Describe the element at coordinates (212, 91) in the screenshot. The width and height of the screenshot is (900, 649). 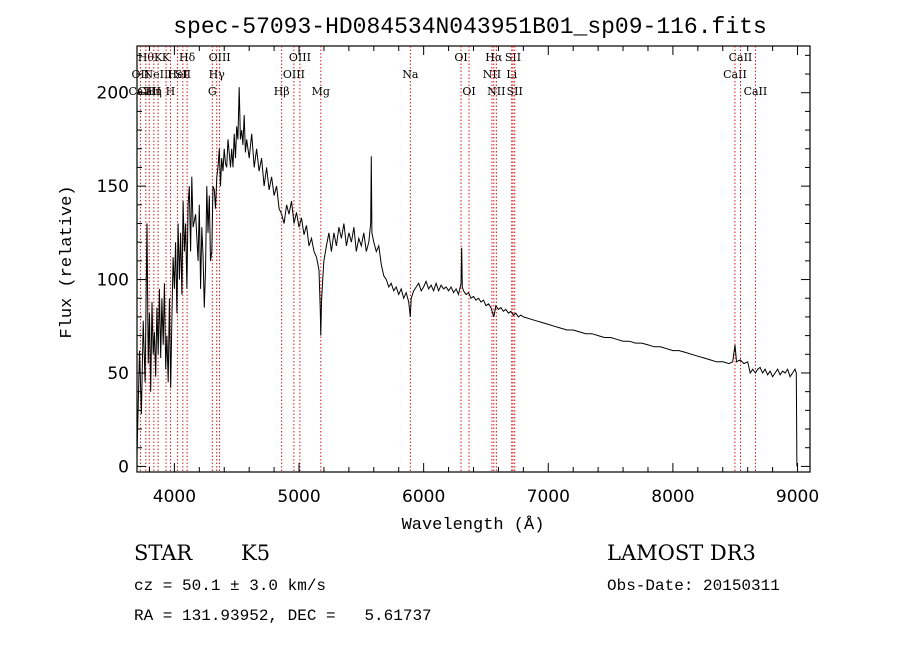
I see `line-label: G` at that location.